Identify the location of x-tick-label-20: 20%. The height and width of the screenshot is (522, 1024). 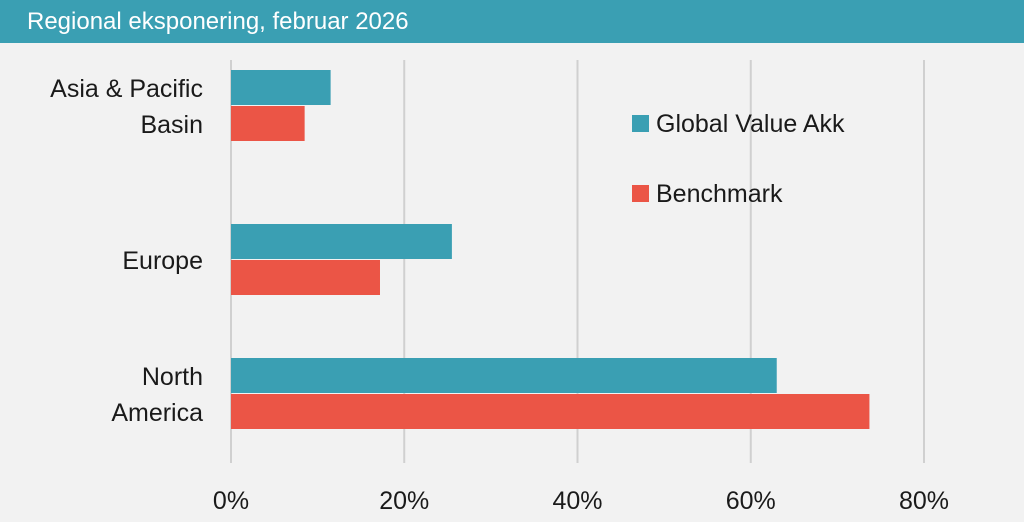
(404, 501).